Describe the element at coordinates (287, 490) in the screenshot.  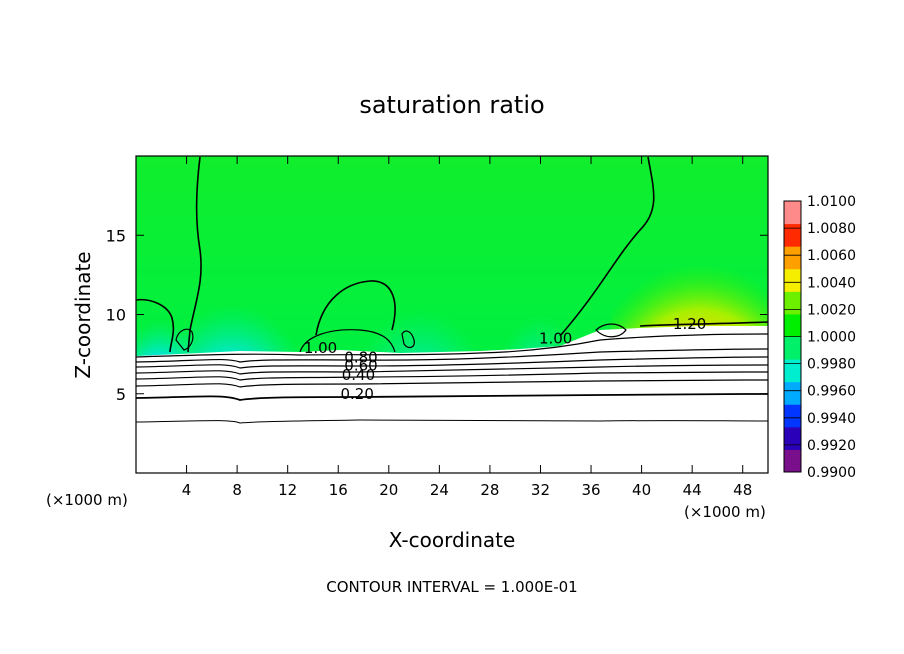
I see `x-tick-label: 12` at that location.